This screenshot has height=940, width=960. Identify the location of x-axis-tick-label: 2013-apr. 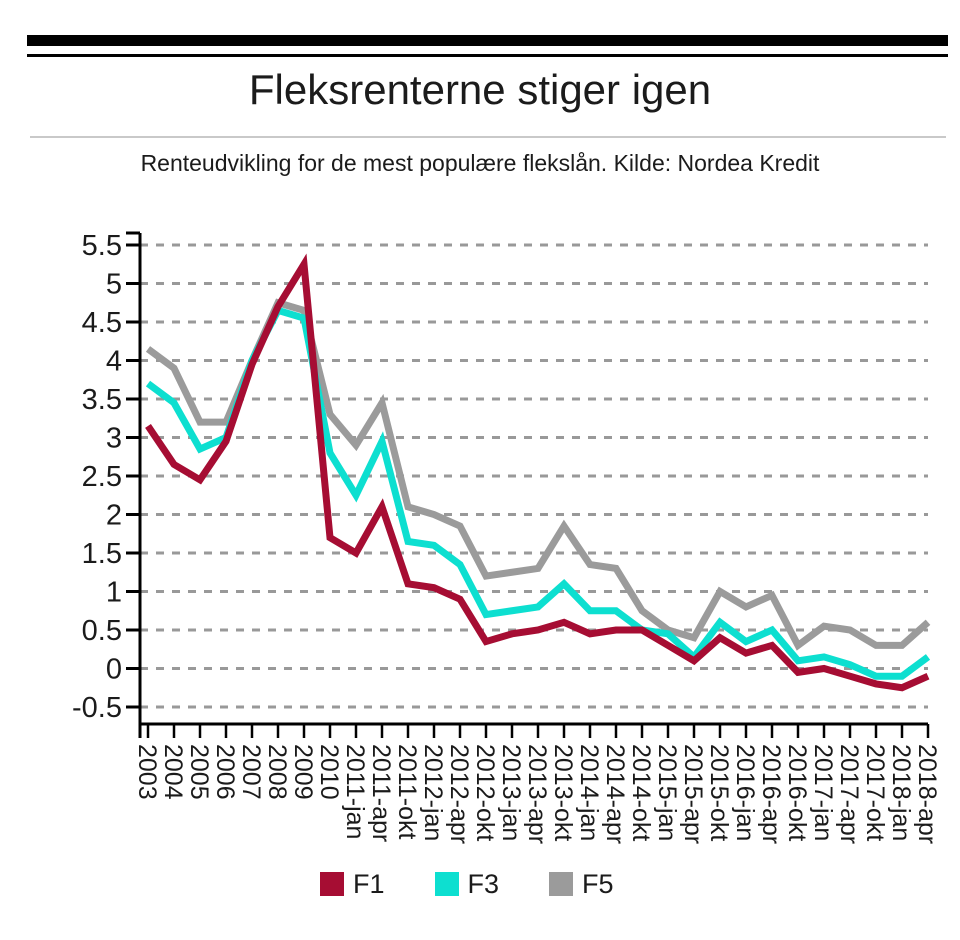
(537, 794).